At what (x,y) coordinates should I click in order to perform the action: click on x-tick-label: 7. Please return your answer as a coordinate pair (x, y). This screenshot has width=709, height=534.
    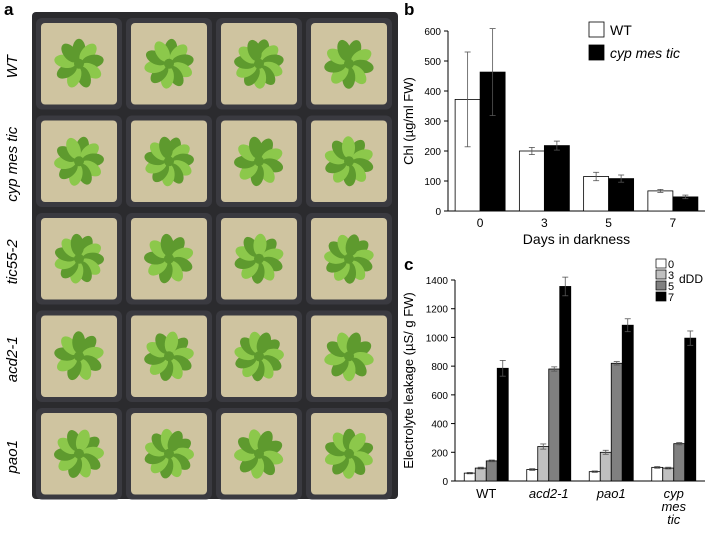
    Looking at the image, I should click on (673, 223).